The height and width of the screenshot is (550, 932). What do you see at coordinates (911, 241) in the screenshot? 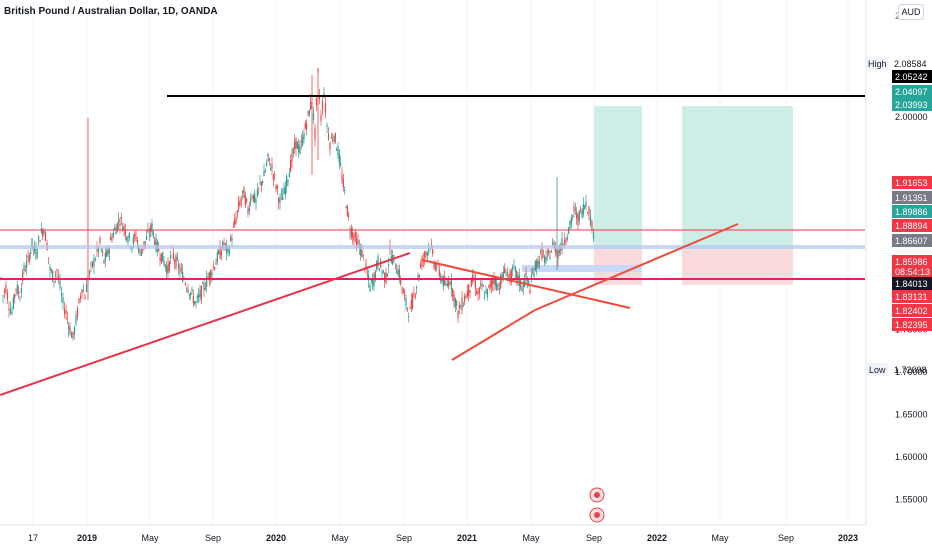
I see `price-tag-label: 1.86607` at bounding box center [911, 241].